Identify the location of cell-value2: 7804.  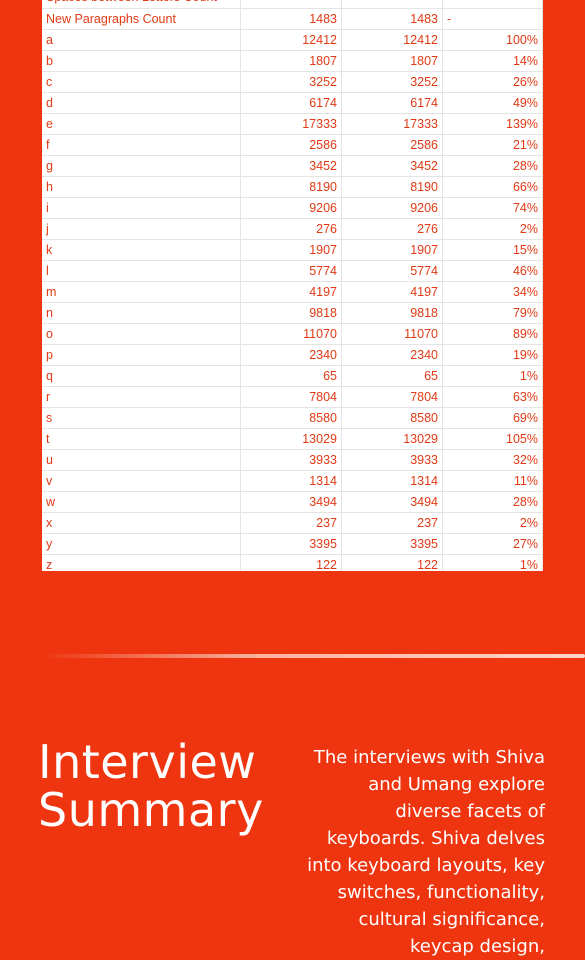
(392, 397).